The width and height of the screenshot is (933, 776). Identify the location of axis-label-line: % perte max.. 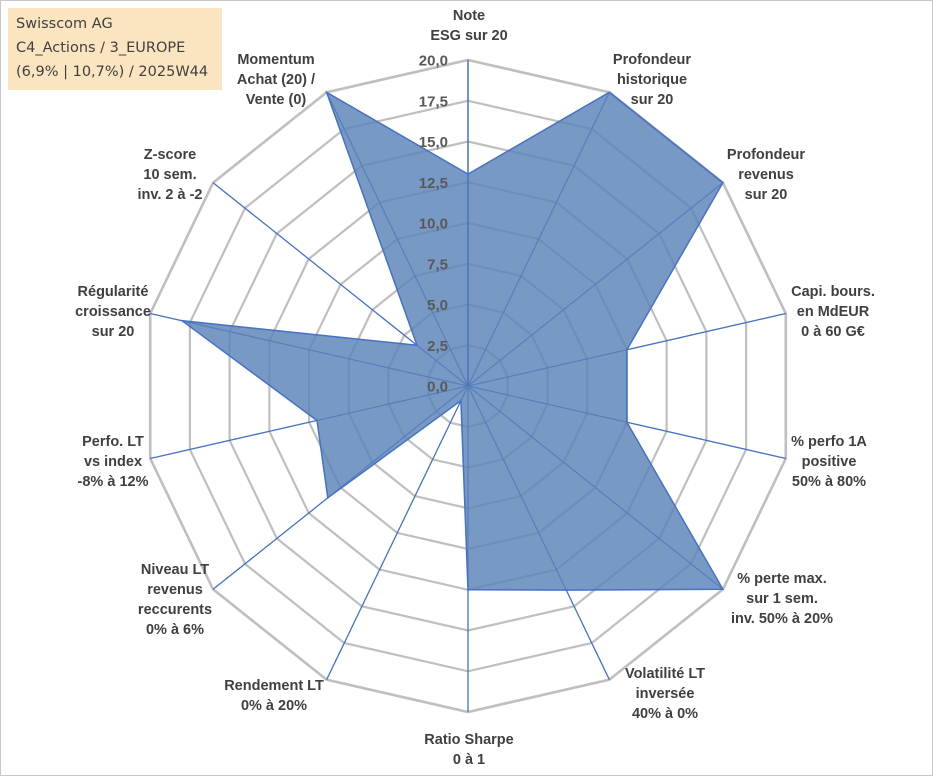
(781, 579).